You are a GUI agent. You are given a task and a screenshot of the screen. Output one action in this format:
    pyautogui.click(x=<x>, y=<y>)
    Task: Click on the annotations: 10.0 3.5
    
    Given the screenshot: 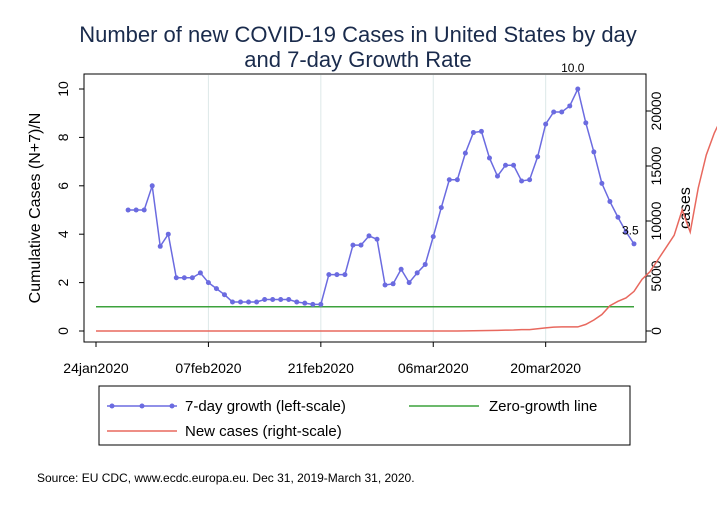 What is the action you would take?
    pyautogui.click(x=600, y=149)
    